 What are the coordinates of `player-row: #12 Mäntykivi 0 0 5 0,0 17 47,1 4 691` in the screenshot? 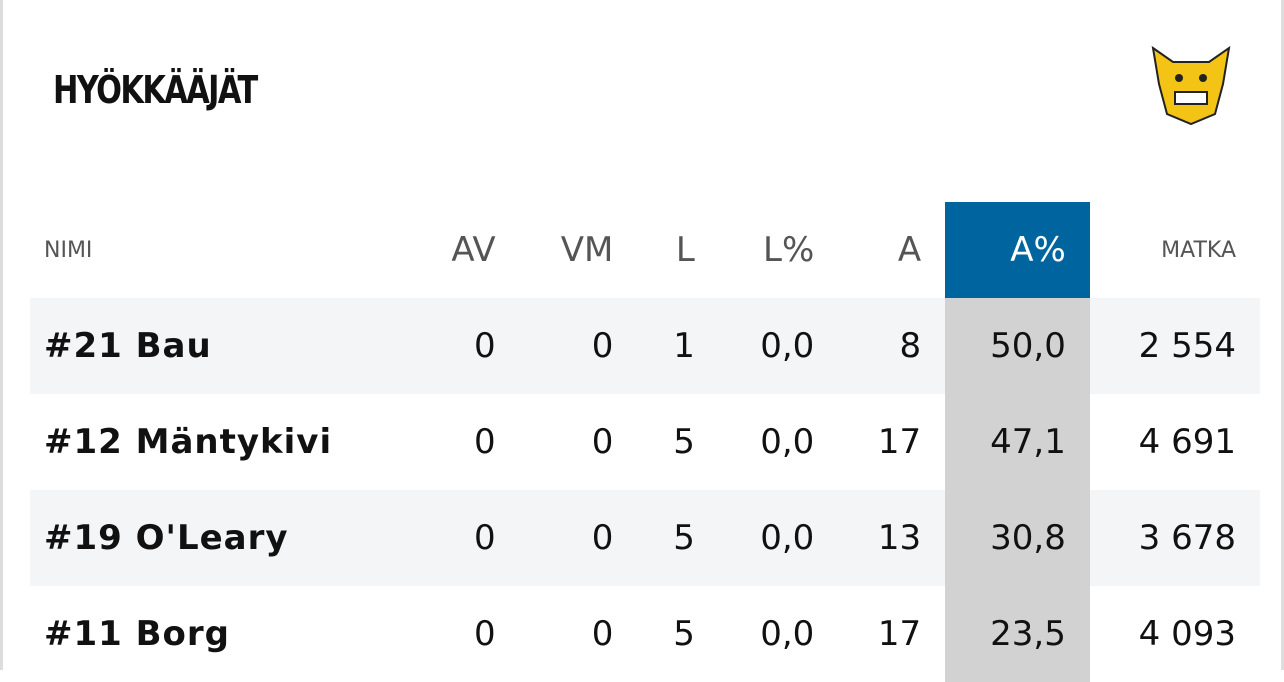 It's located at (645, 442).